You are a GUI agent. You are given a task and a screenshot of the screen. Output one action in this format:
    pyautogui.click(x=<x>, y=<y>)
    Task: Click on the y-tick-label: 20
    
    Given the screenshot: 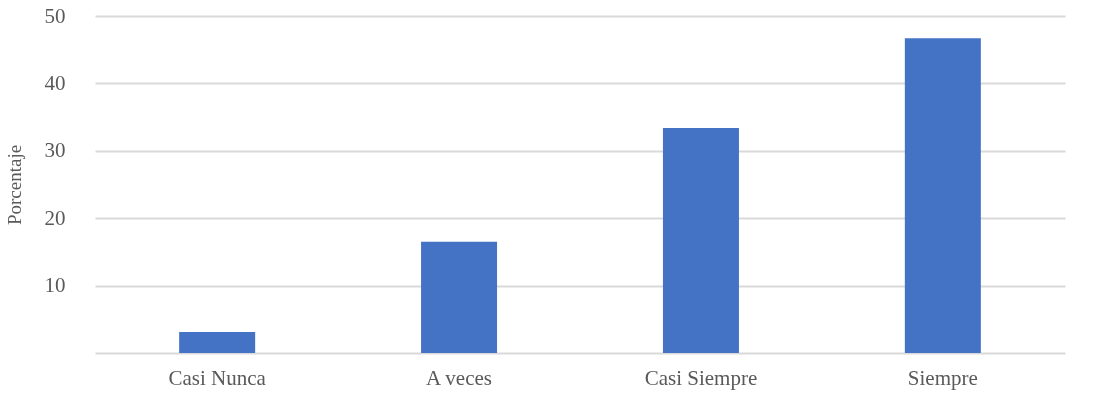 What is the action you would take?
    pyautogui.click(x=55, y=217)
    